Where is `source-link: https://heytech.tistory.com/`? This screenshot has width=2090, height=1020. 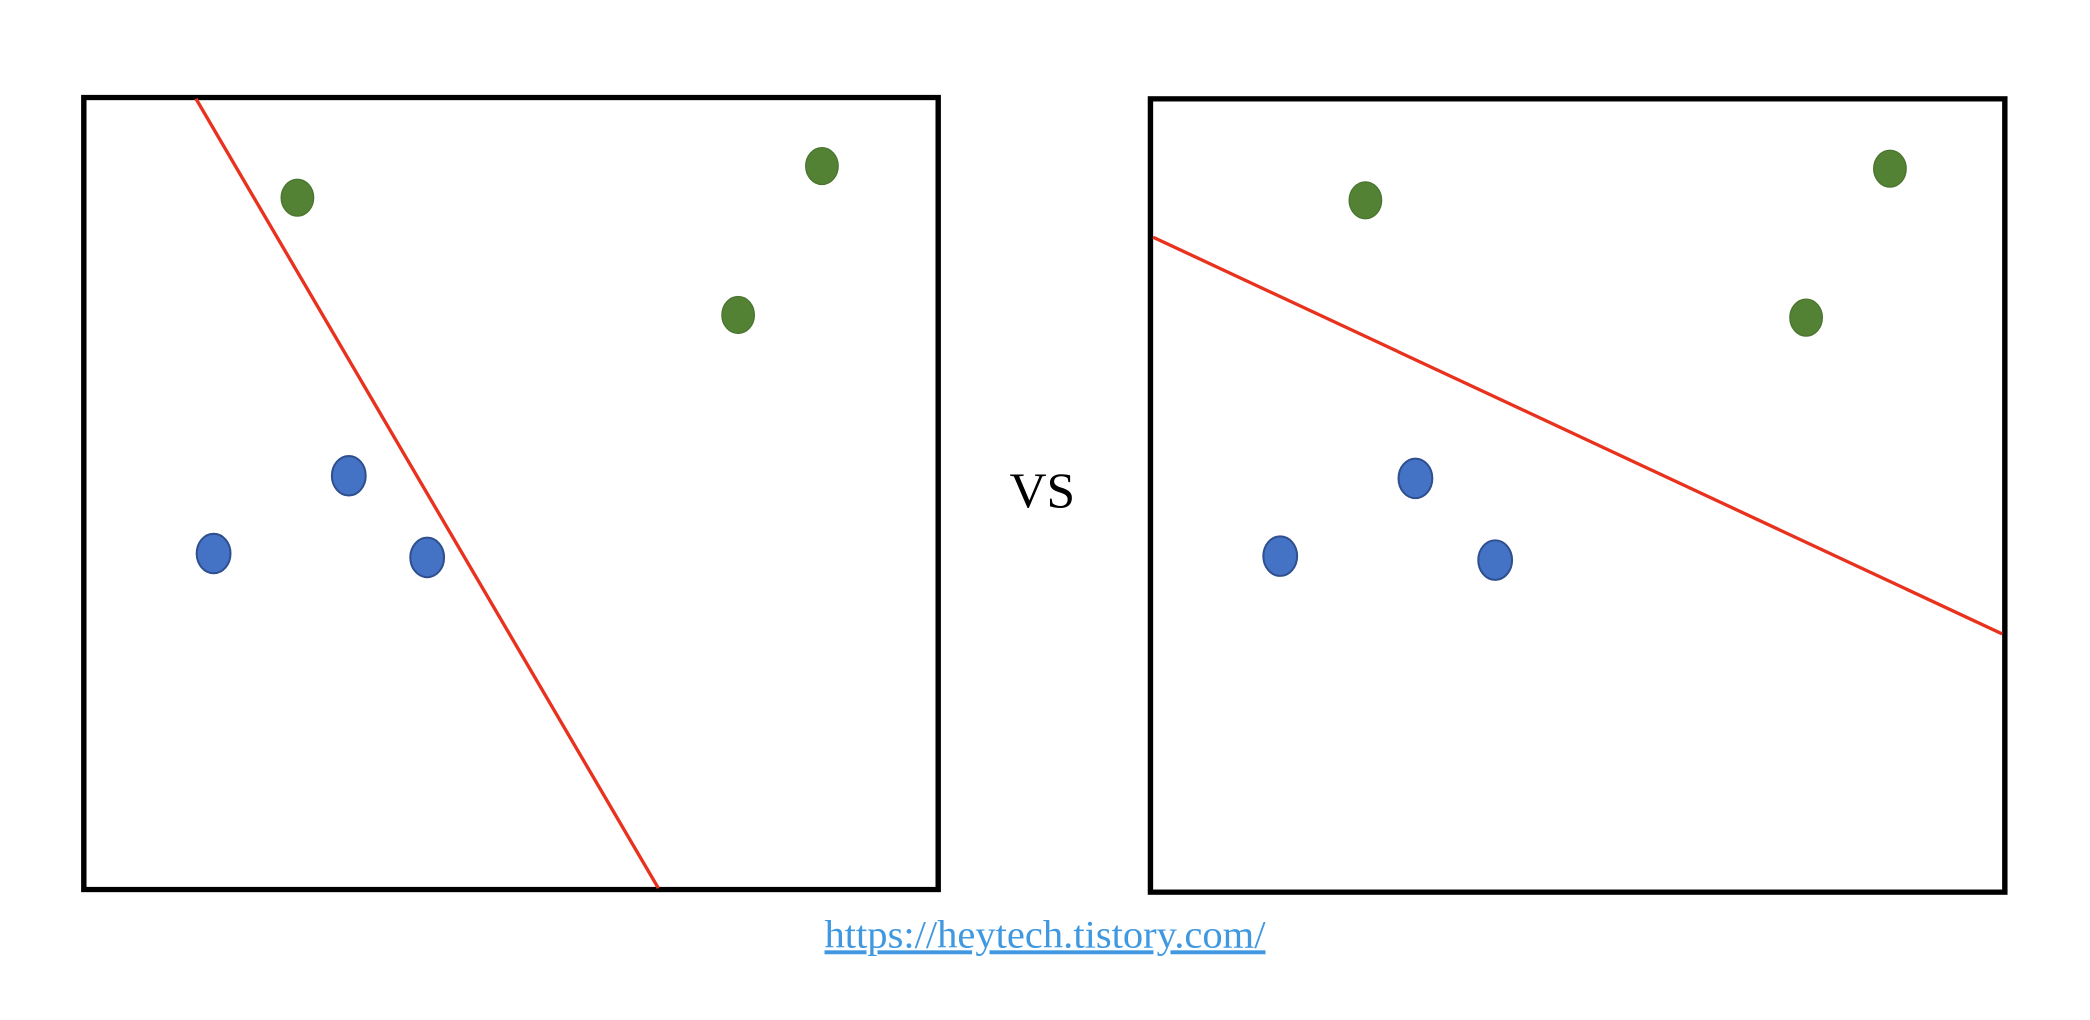 source-link: https://heytech.tistory.com/ is located at coordinates (1046, 934).